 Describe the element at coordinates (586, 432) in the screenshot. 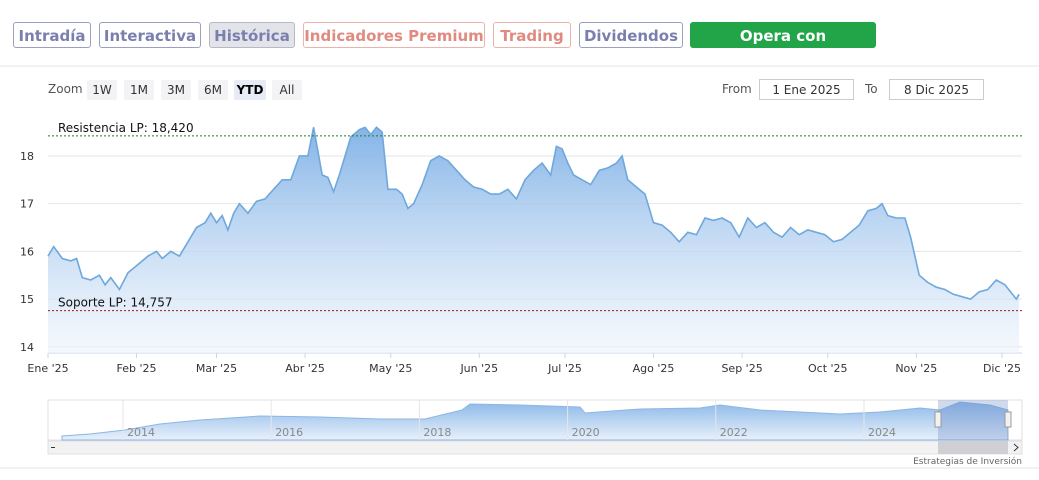

I see `navigator-label: 2020` at that location.